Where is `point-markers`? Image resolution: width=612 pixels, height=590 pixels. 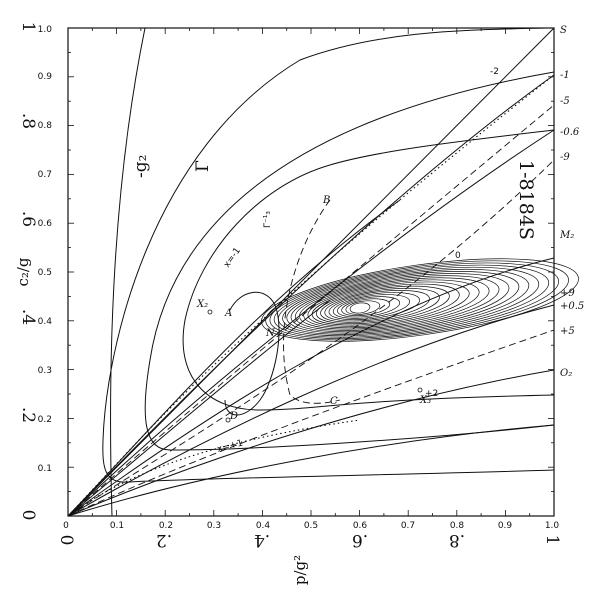
point-markers is located at coordinates (315, 366).